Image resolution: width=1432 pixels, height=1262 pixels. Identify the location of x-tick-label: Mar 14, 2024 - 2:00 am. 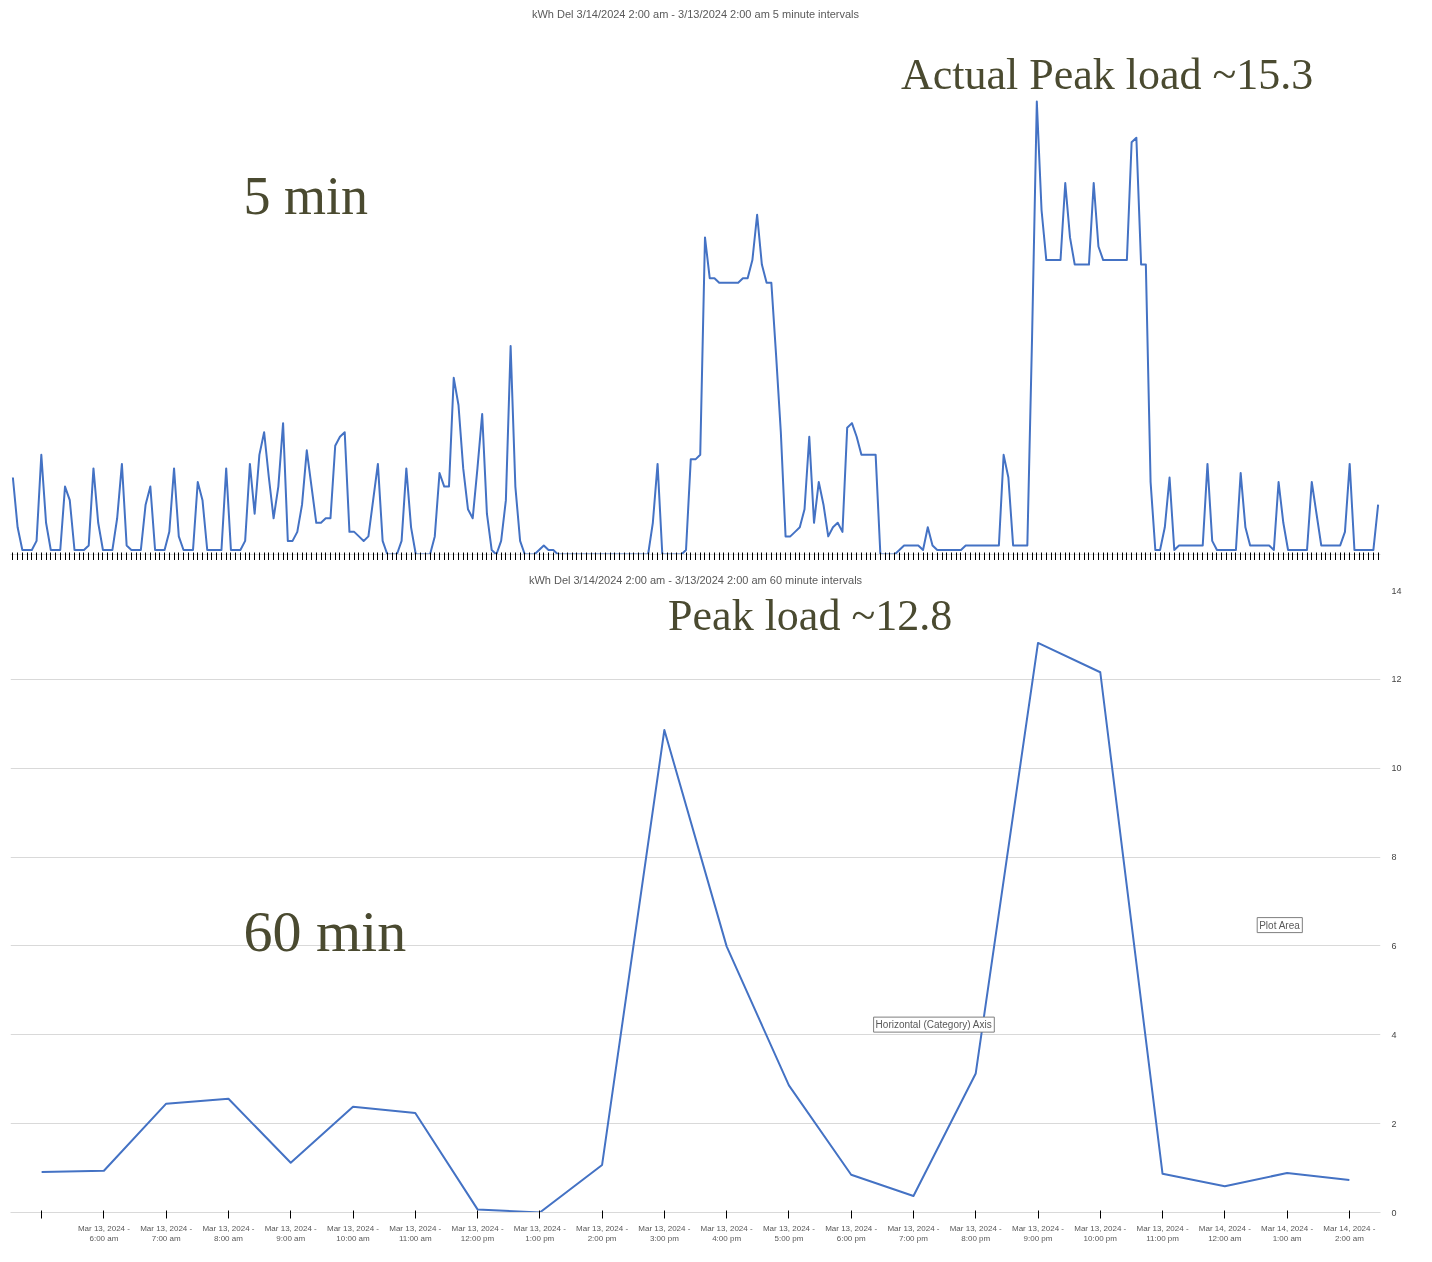
(1349, 1233).